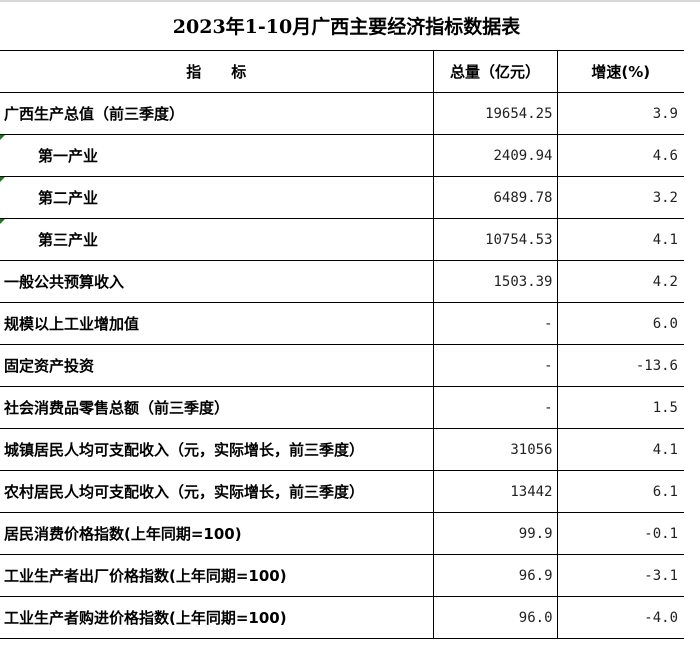 The height and width of the screenshot is (664, 700). I want to click on table-row: 规模以上工业增加值 -6.0, so click(342, 323).